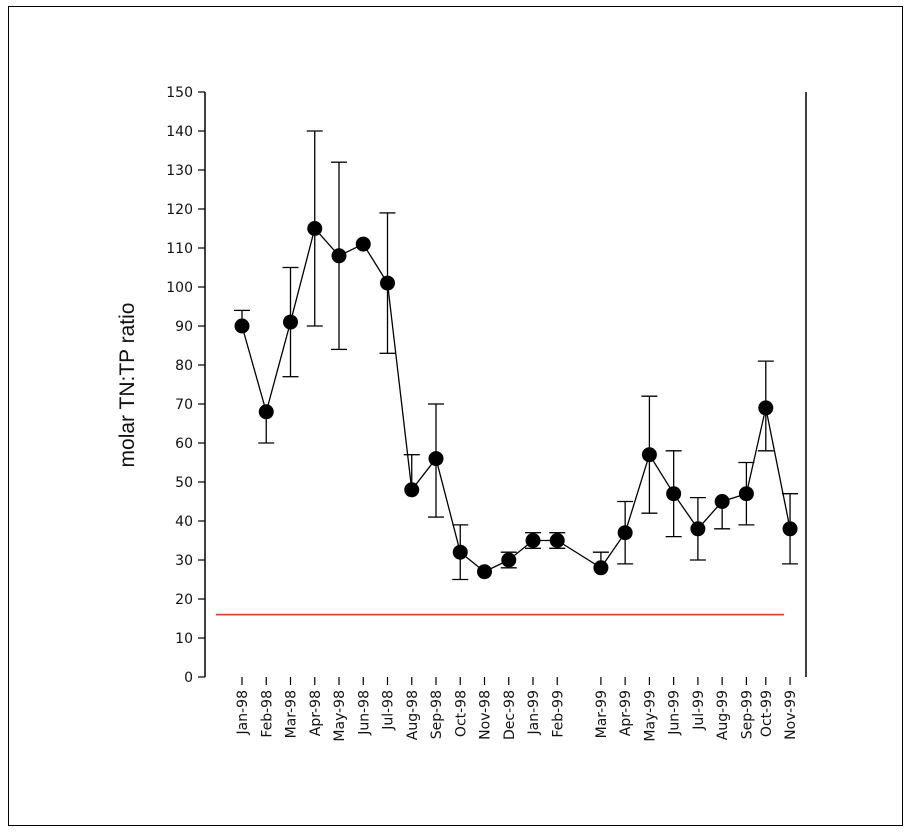 The height and width of the screenshot is (835, 911). Describe the element at coordinates (179, 132) in the screenshot. I see `y-tick-label: 140` at that location.